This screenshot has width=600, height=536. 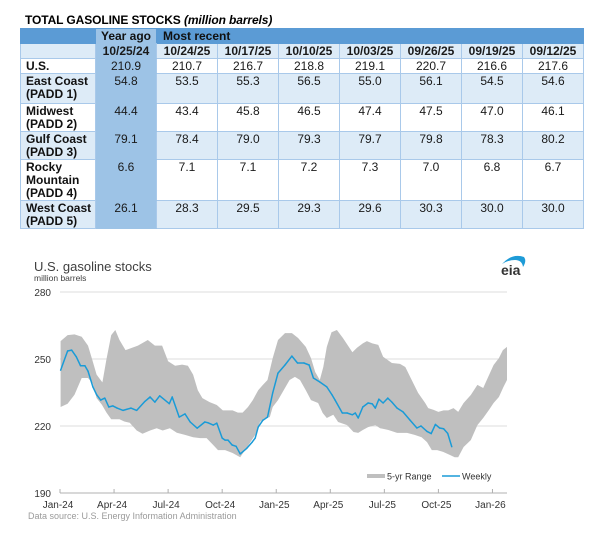 What do you see at coordinates (126, 36) in the screenshot?
I see `header-year-ago: Year ago` at bounding box center [126, 36].